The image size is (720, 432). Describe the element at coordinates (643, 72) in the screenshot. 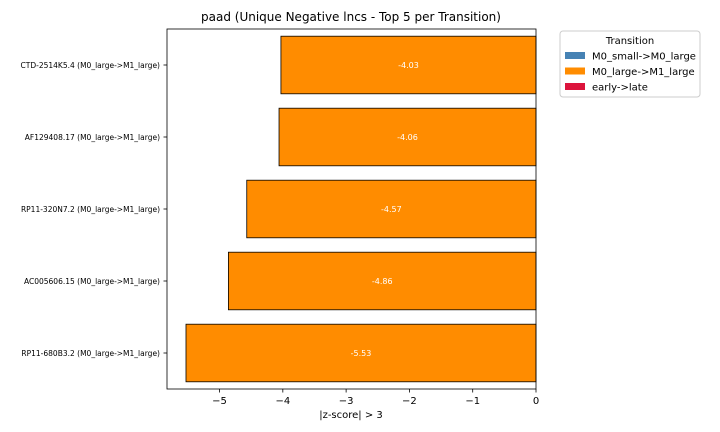

I see `legend-label: M0_large->M1_large` at that location.